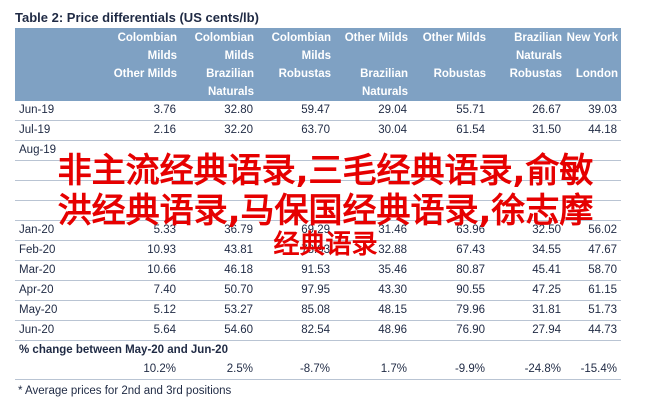 Image resolution: width=651 pixels, height=412 pixels. I want to click on value-cell: 47.25, so click(527, 290).